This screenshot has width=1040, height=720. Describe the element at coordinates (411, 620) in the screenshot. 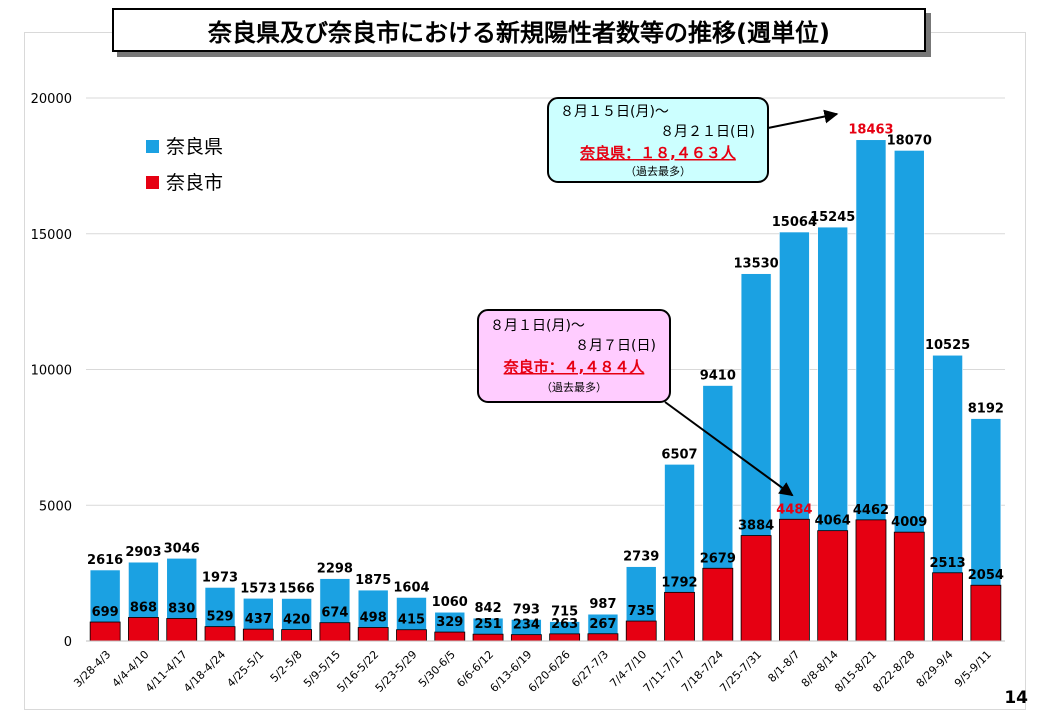

I see `data-label-city: 415` at that location.